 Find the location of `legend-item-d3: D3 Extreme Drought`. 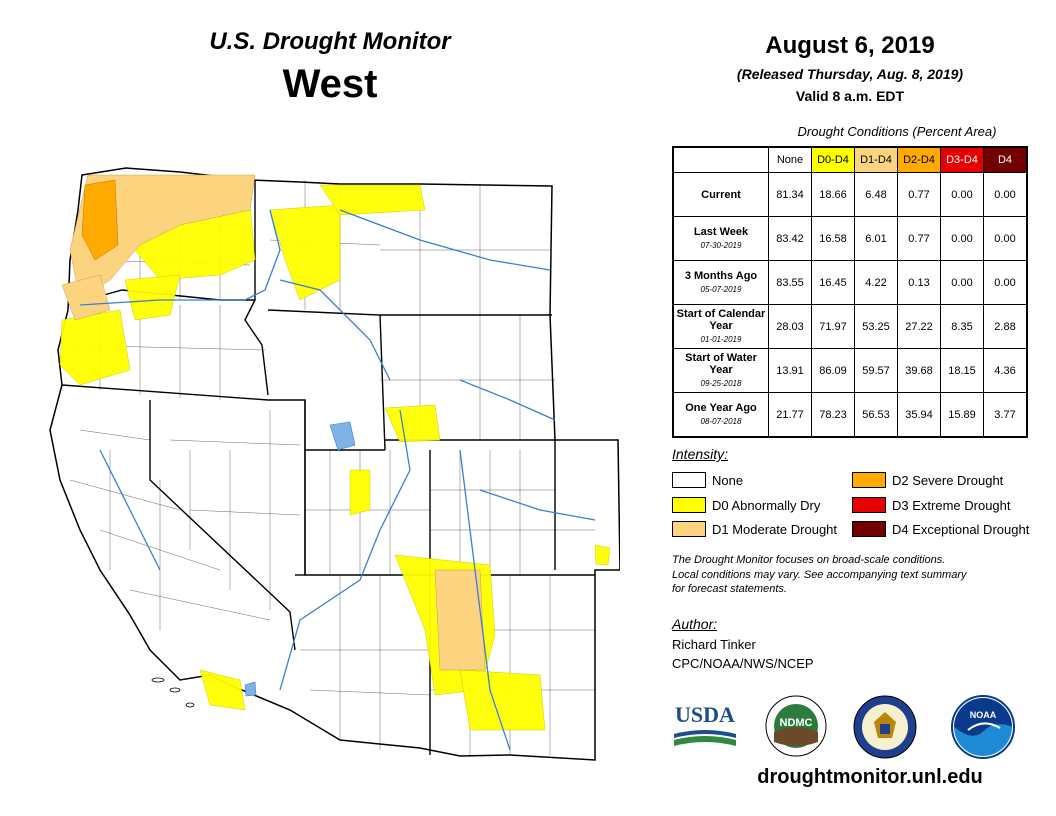

legend-item-d3: D3 Extreme Drought is located at coordinates (931, 505).